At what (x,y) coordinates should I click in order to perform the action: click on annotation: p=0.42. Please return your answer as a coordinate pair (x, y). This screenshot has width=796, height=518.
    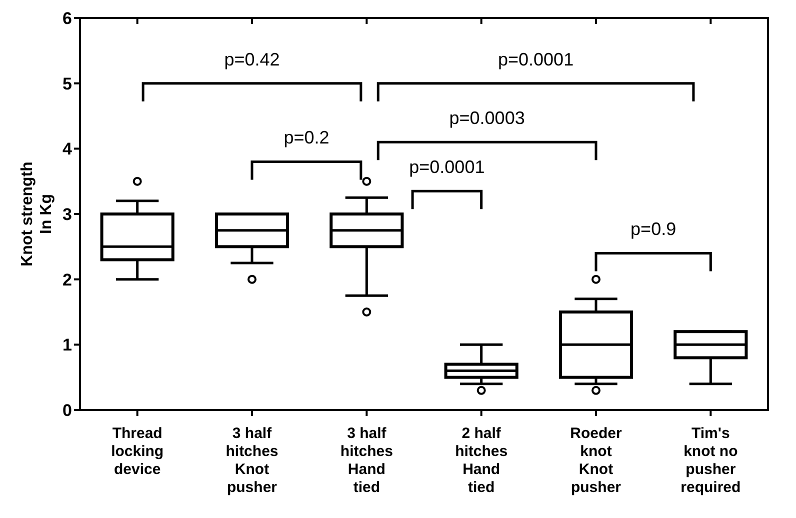
    Looking at the image, I should click on (252, 59).